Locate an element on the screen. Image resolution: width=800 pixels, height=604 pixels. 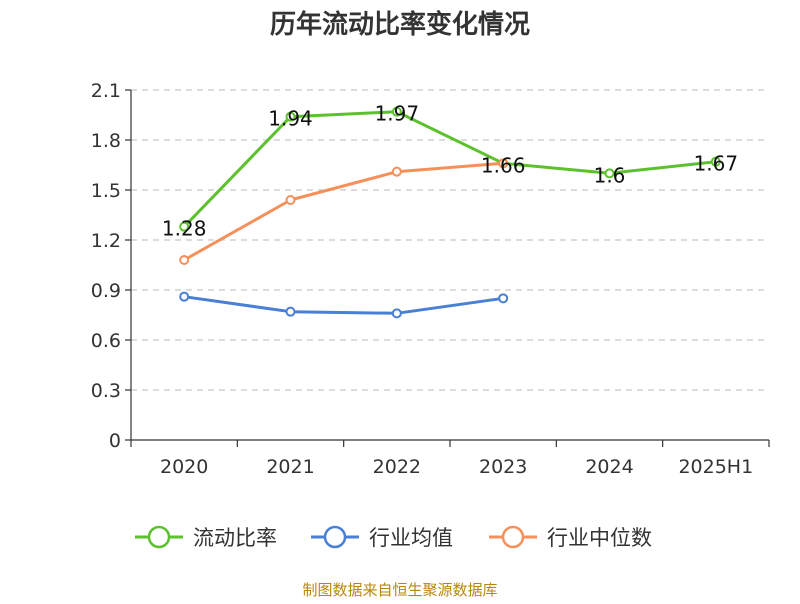
y-tick-label: 0.3 is located at coordinates (106, 391).